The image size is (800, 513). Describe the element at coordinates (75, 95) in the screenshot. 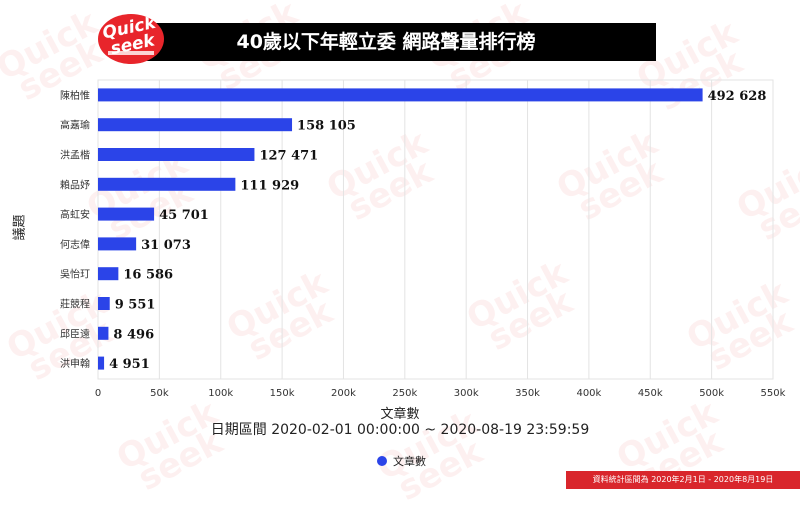

I see `category-label: 陳柏惟` at that location.